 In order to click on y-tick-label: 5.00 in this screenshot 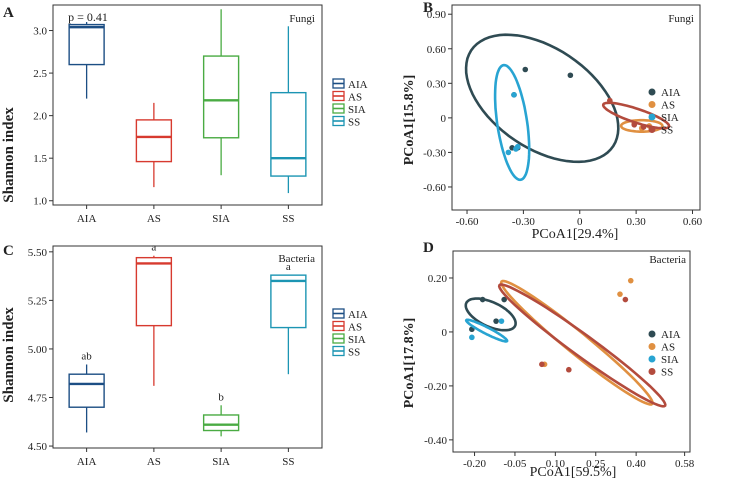, I will do `click(38, 350)`.